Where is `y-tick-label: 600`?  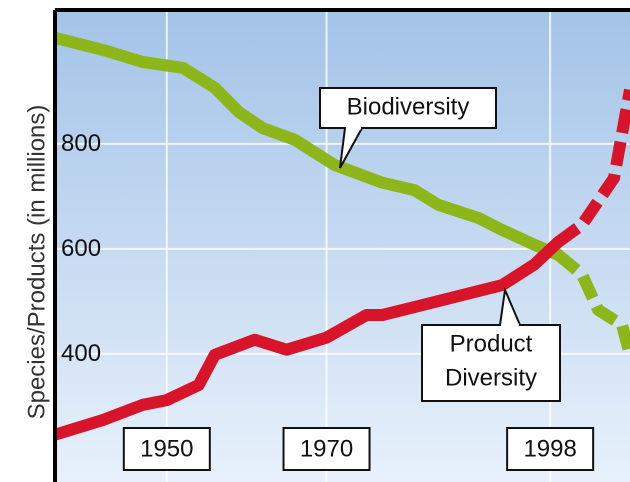 y-tick-label: 600 is located at coordinates (81, 248).